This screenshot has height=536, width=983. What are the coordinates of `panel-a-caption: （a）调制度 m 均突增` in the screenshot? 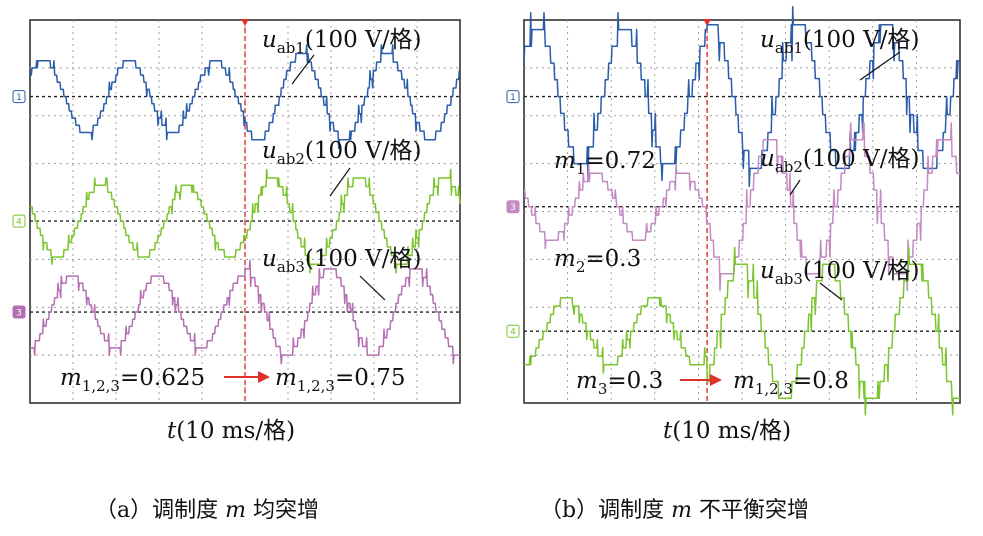 It's located at (207, 510).